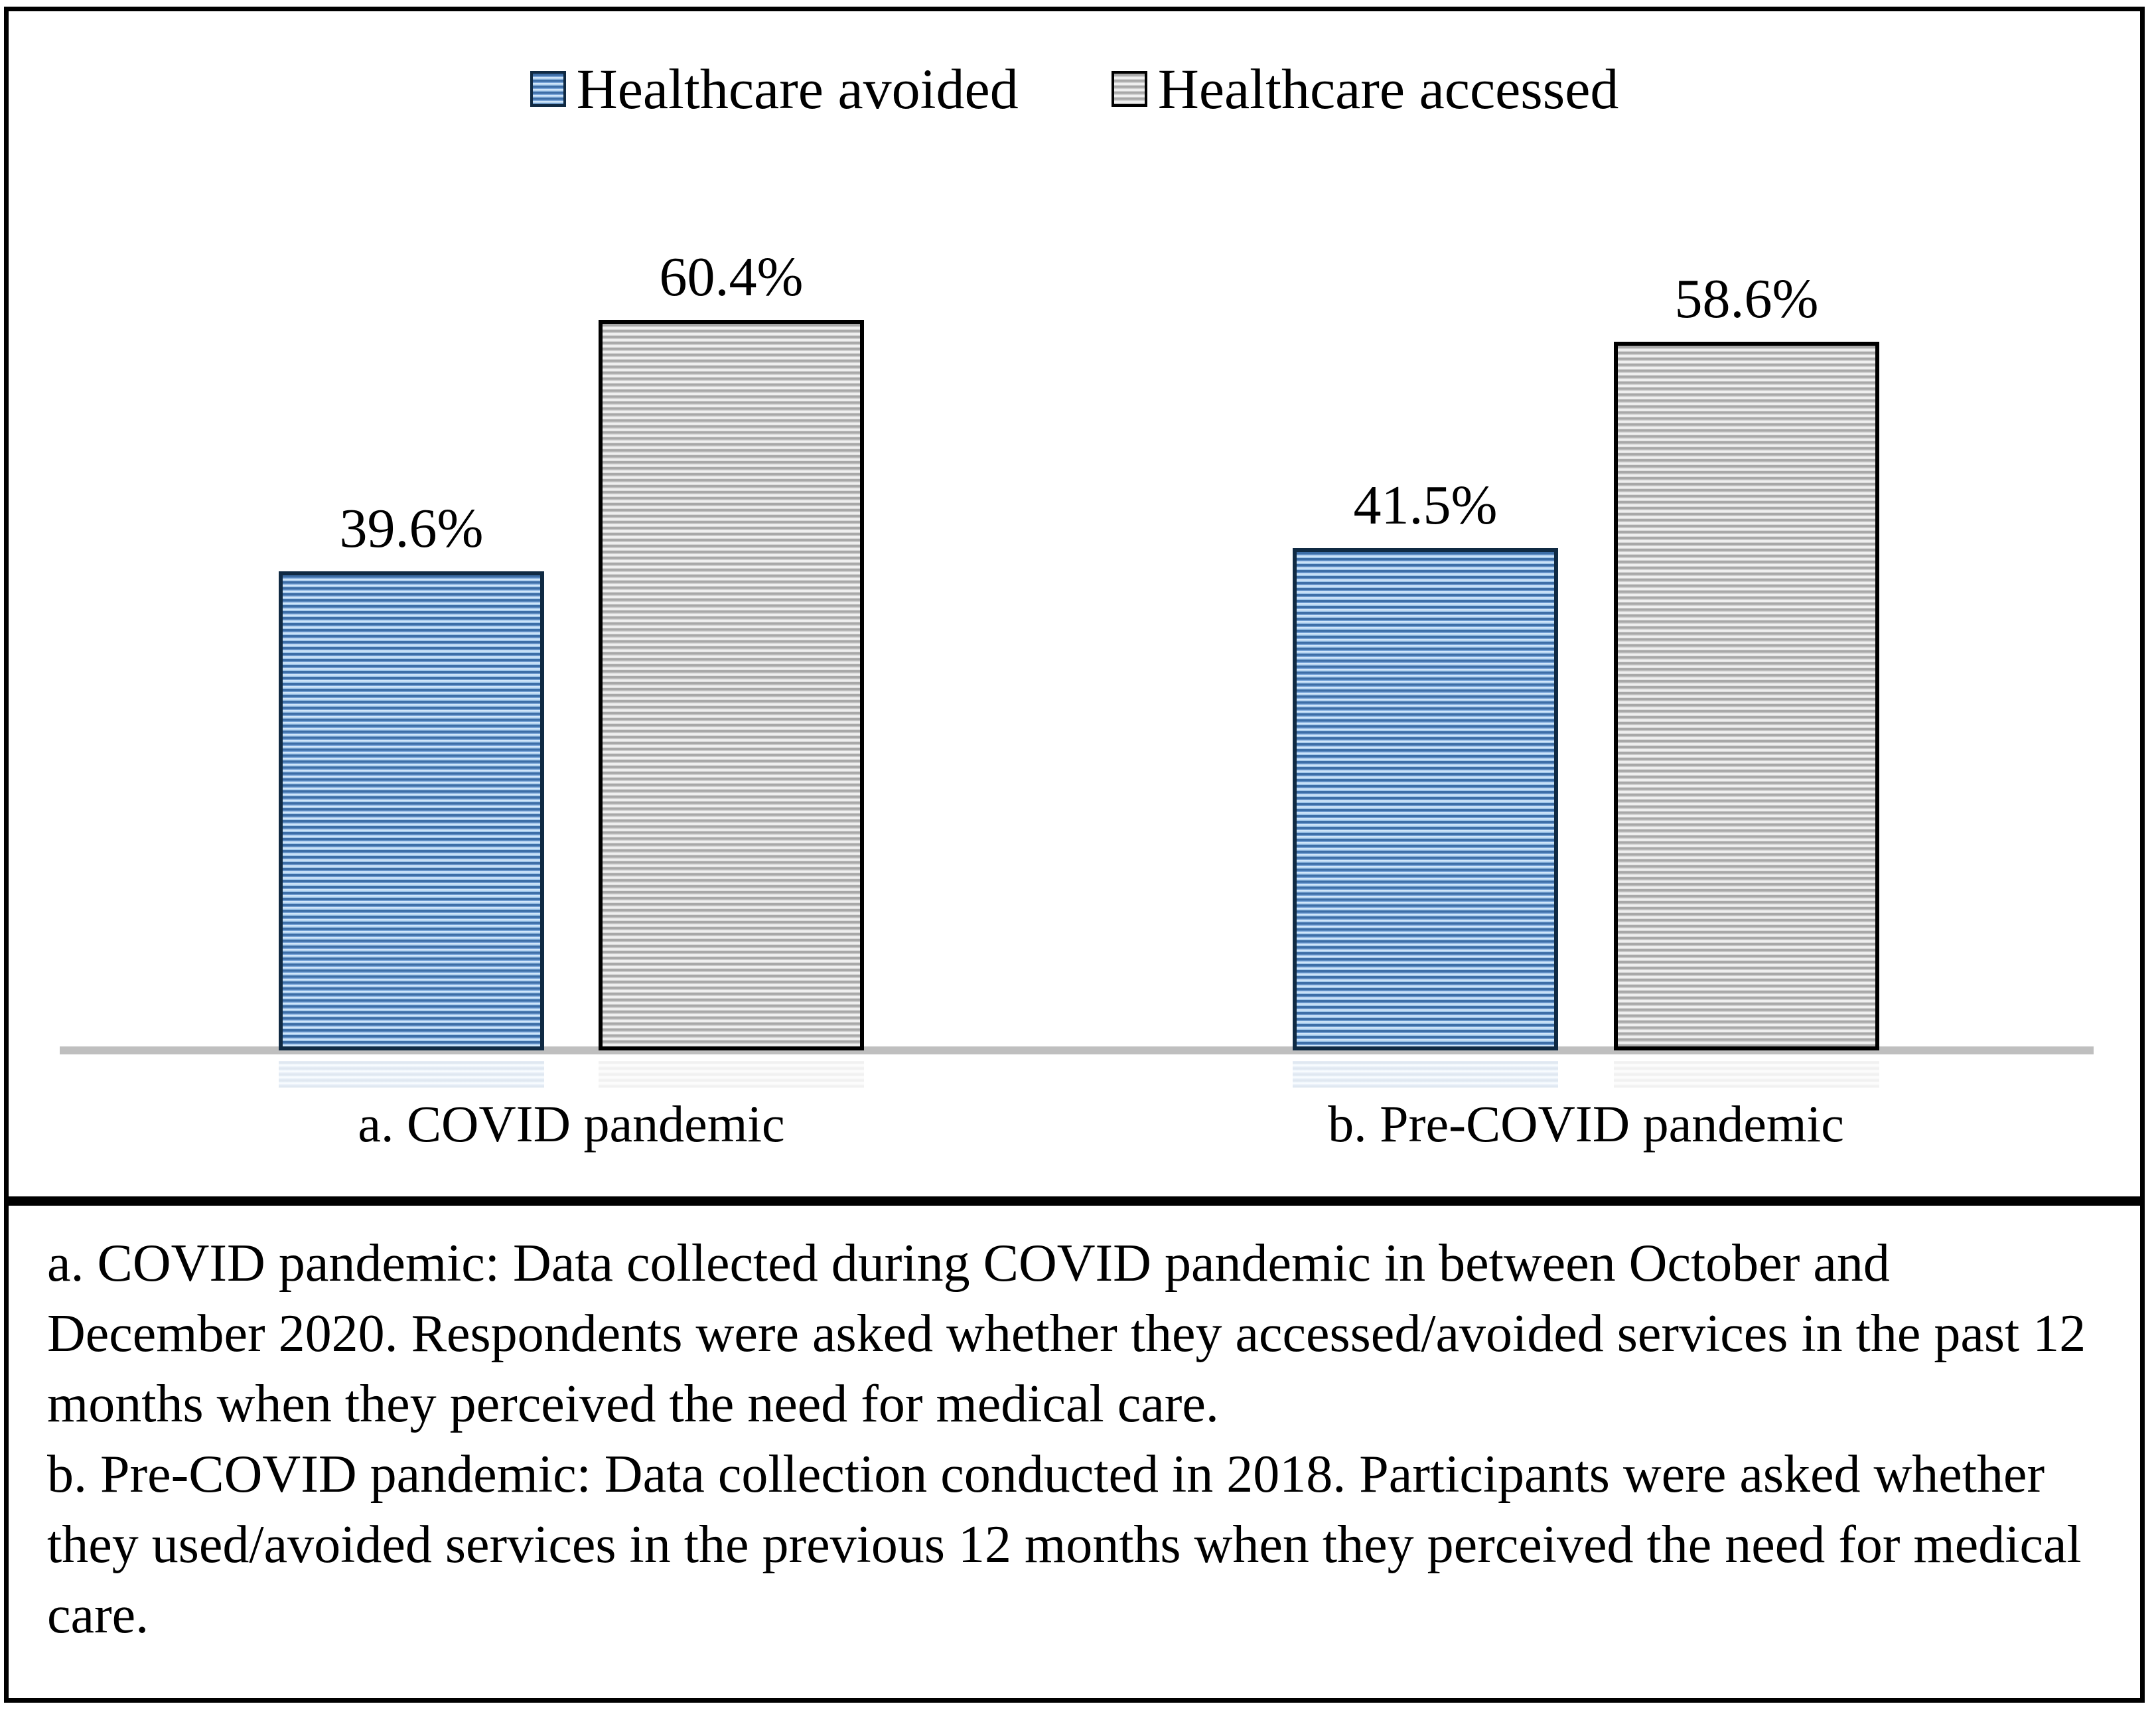 The width and height of the screenshot is (2156, 1710). Describe the element at coordinates (1747, 696) in the screenshot. I see `bar-precovid-accessed` at that location.